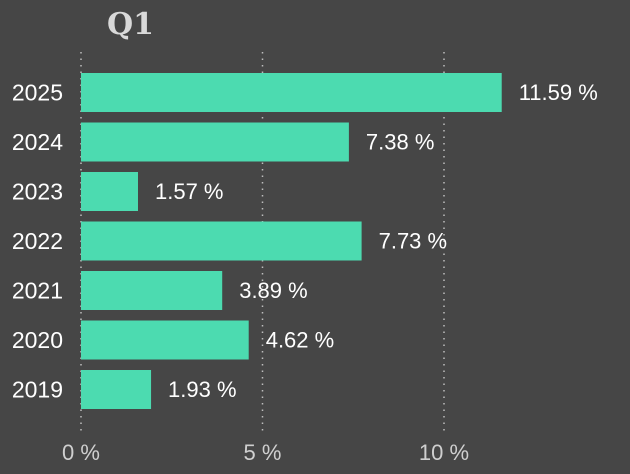 The width and height of the screenshot is (630, 474). I want to click on category-label: 2020, so click(37, 340).